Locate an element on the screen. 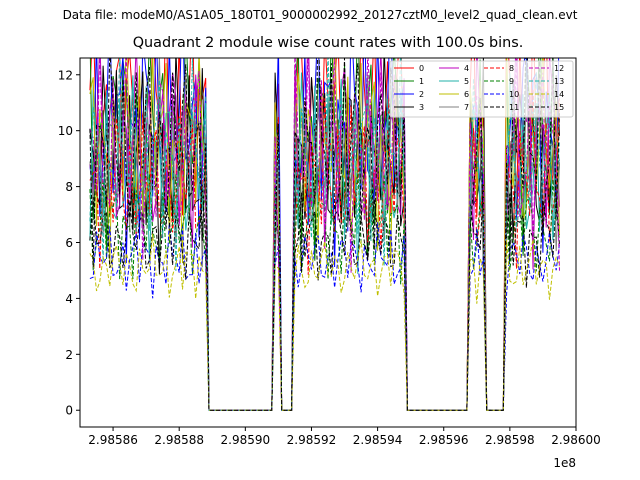 Image resolution: width=640 pixels, height=480 pixels. x-tick-label: 2.98598 is located at coordinates (510, 440).